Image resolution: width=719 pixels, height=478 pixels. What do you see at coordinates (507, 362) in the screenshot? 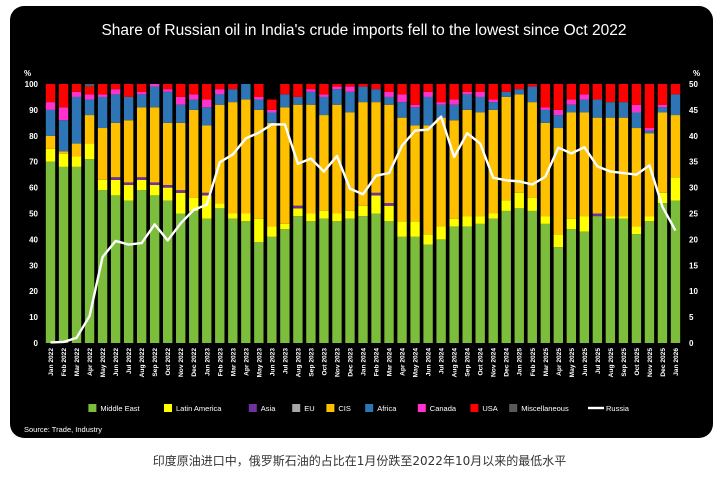
I see `x-tick-label: Dec 2024` at bounding box center [507, 362].